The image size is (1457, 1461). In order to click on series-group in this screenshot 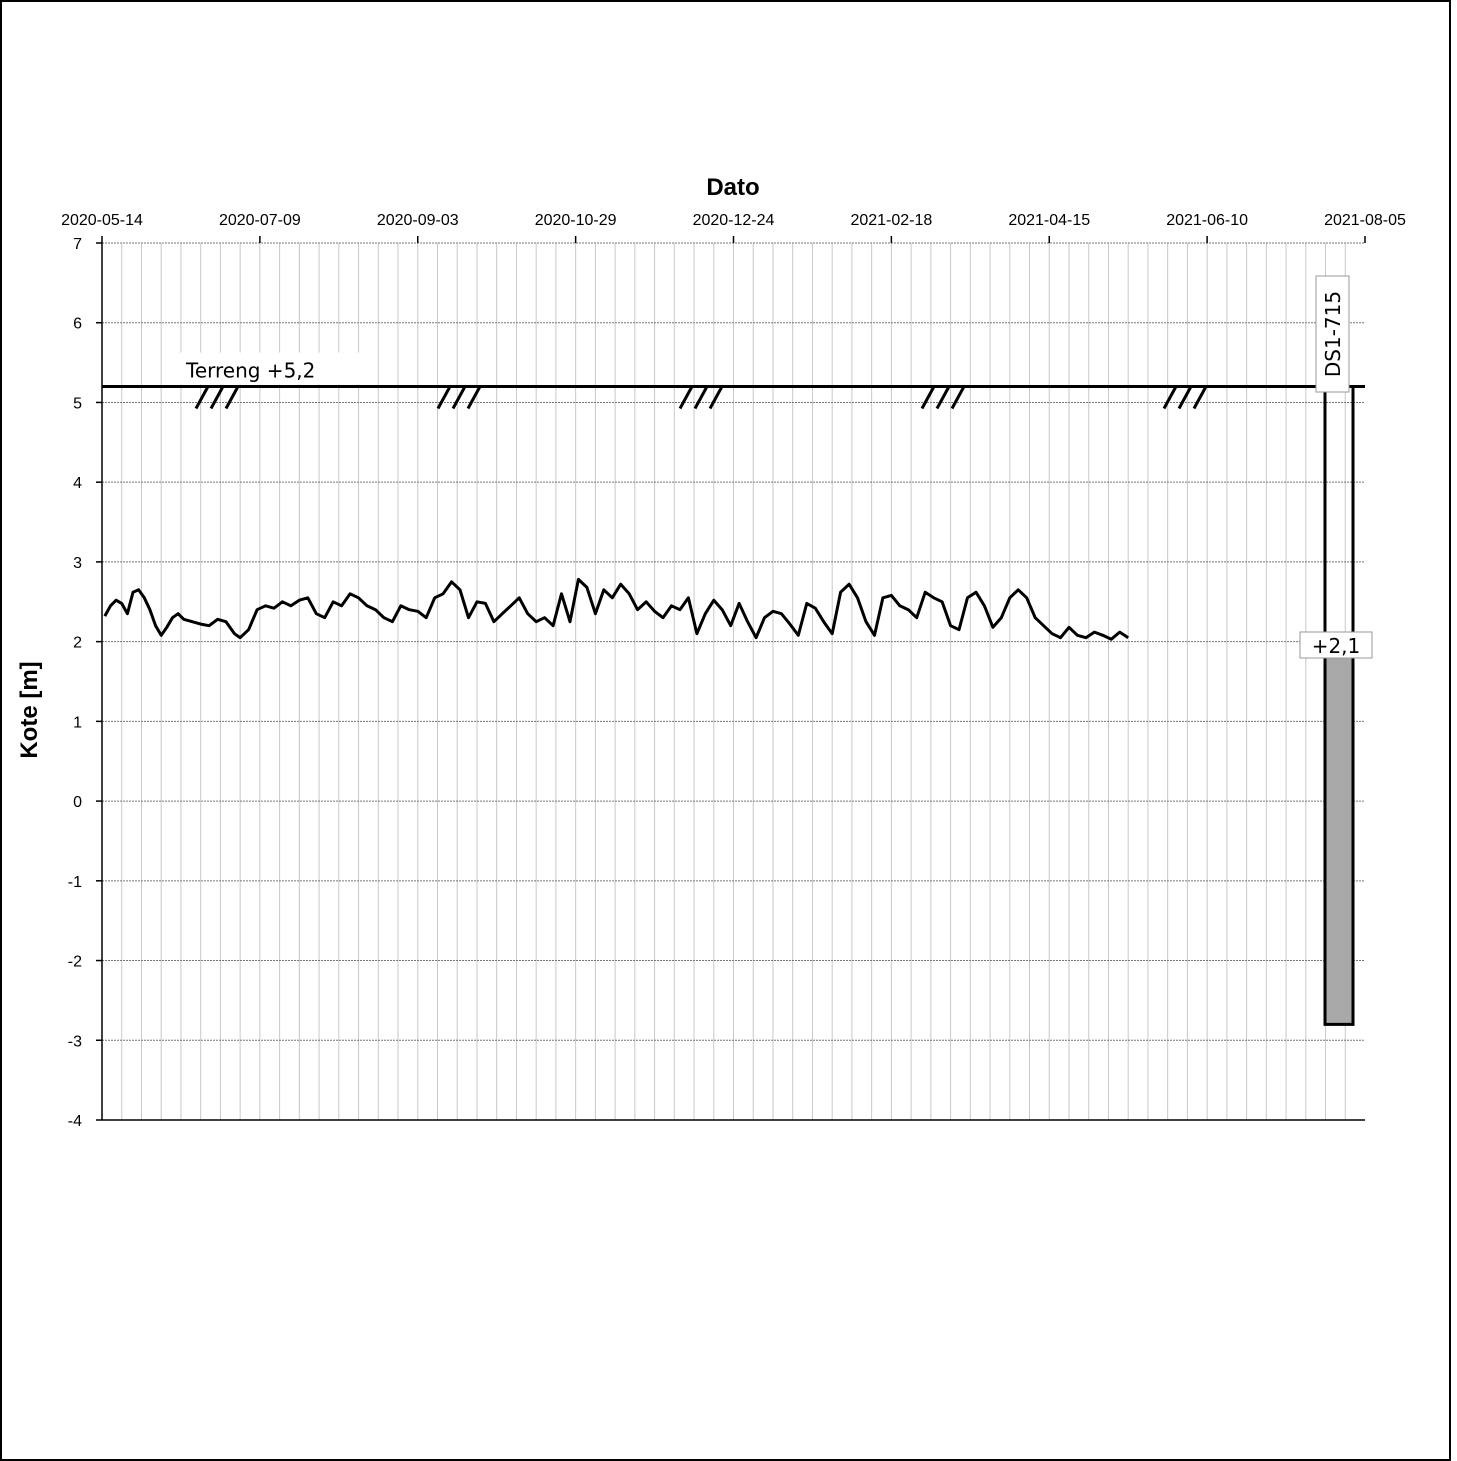, I will do `click(616, 609)`.